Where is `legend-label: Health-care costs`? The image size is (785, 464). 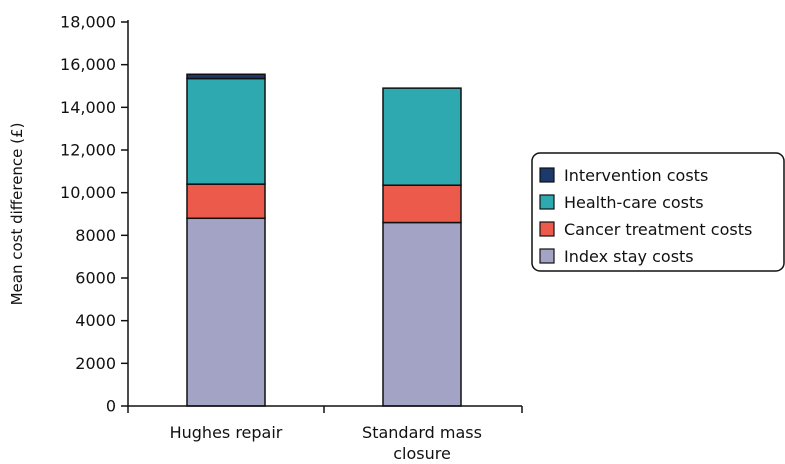 legend-label: Health-care costs is located at coordinates (634, 202).